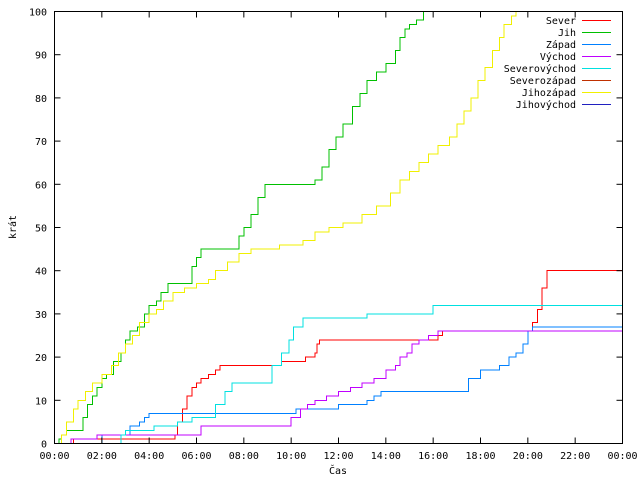 The height and width of the screenshot is (480, 640). Describe the element at coordinates (558, 57) in the screenshot. I see `legend-label: Východ` at that location.